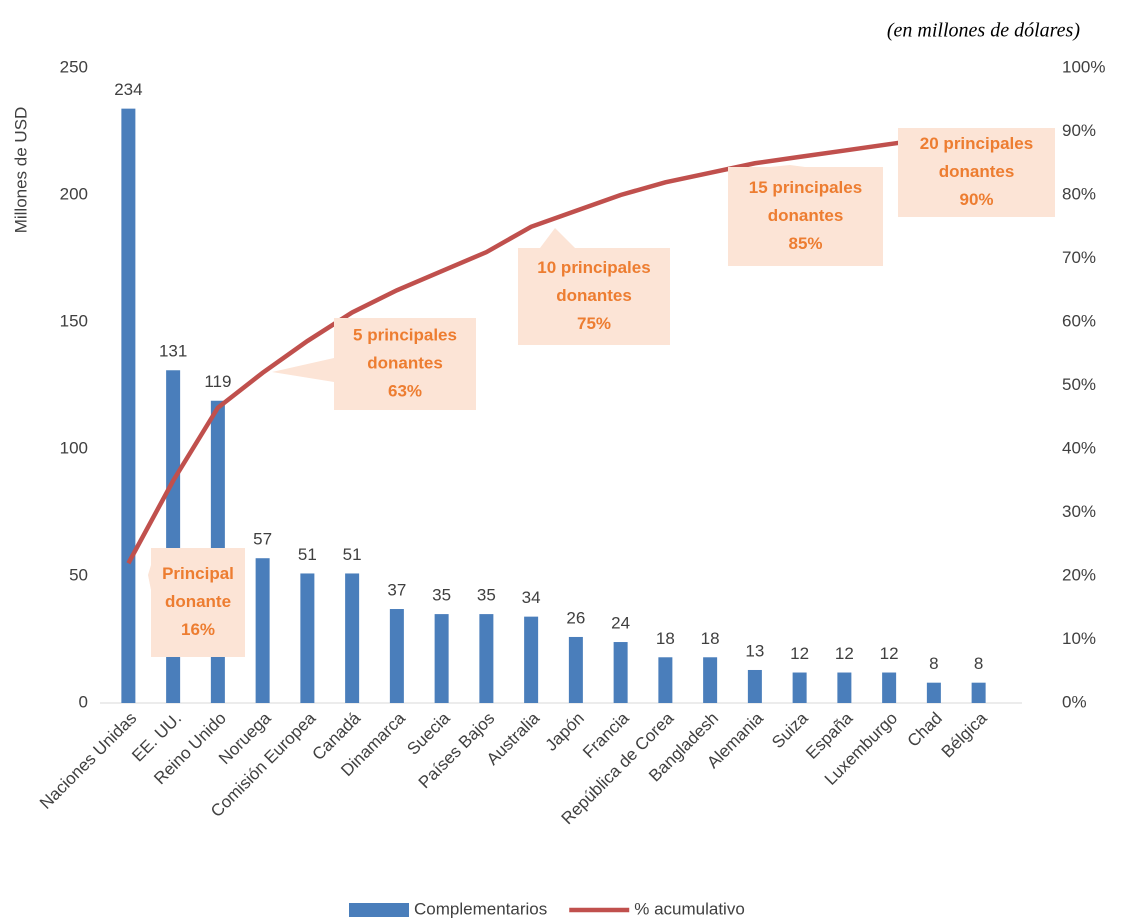  I want to click on annotation: 20 principales donantes 90%, so click(976, 172).